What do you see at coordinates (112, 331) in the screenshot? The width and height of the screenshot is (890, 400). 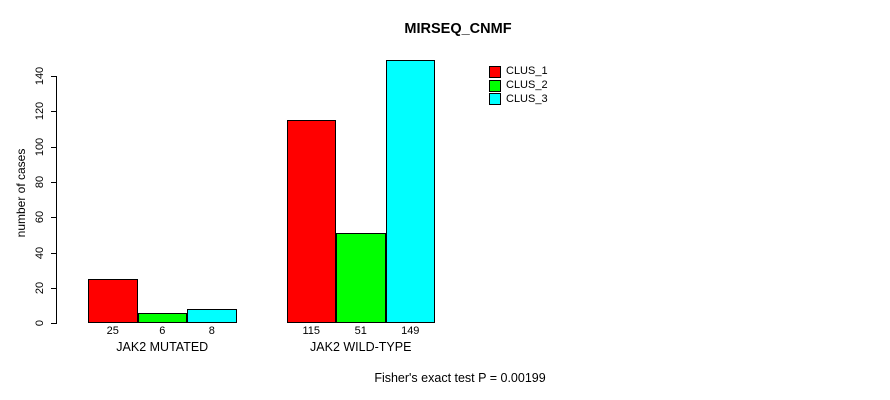 I see `bar-value-label: 25` at bounding box center [112, 331].